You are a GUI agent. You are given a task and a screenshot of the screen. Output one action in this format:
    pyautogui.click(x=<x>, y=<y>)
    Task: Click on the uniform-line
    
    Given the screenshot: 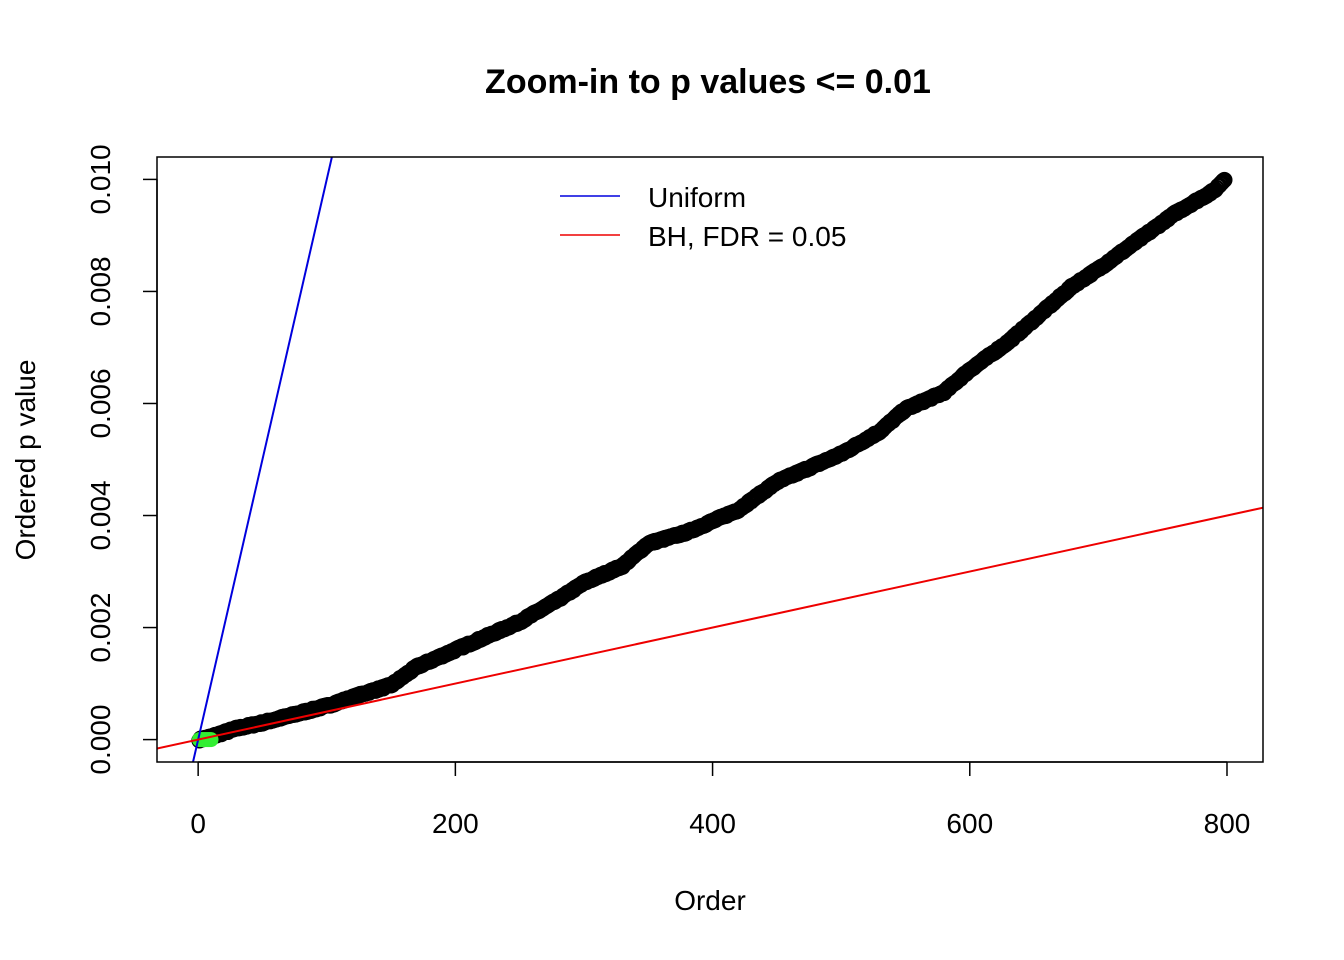 What is the action you would take?
    pyautogui.click(x=262, y=459)
    